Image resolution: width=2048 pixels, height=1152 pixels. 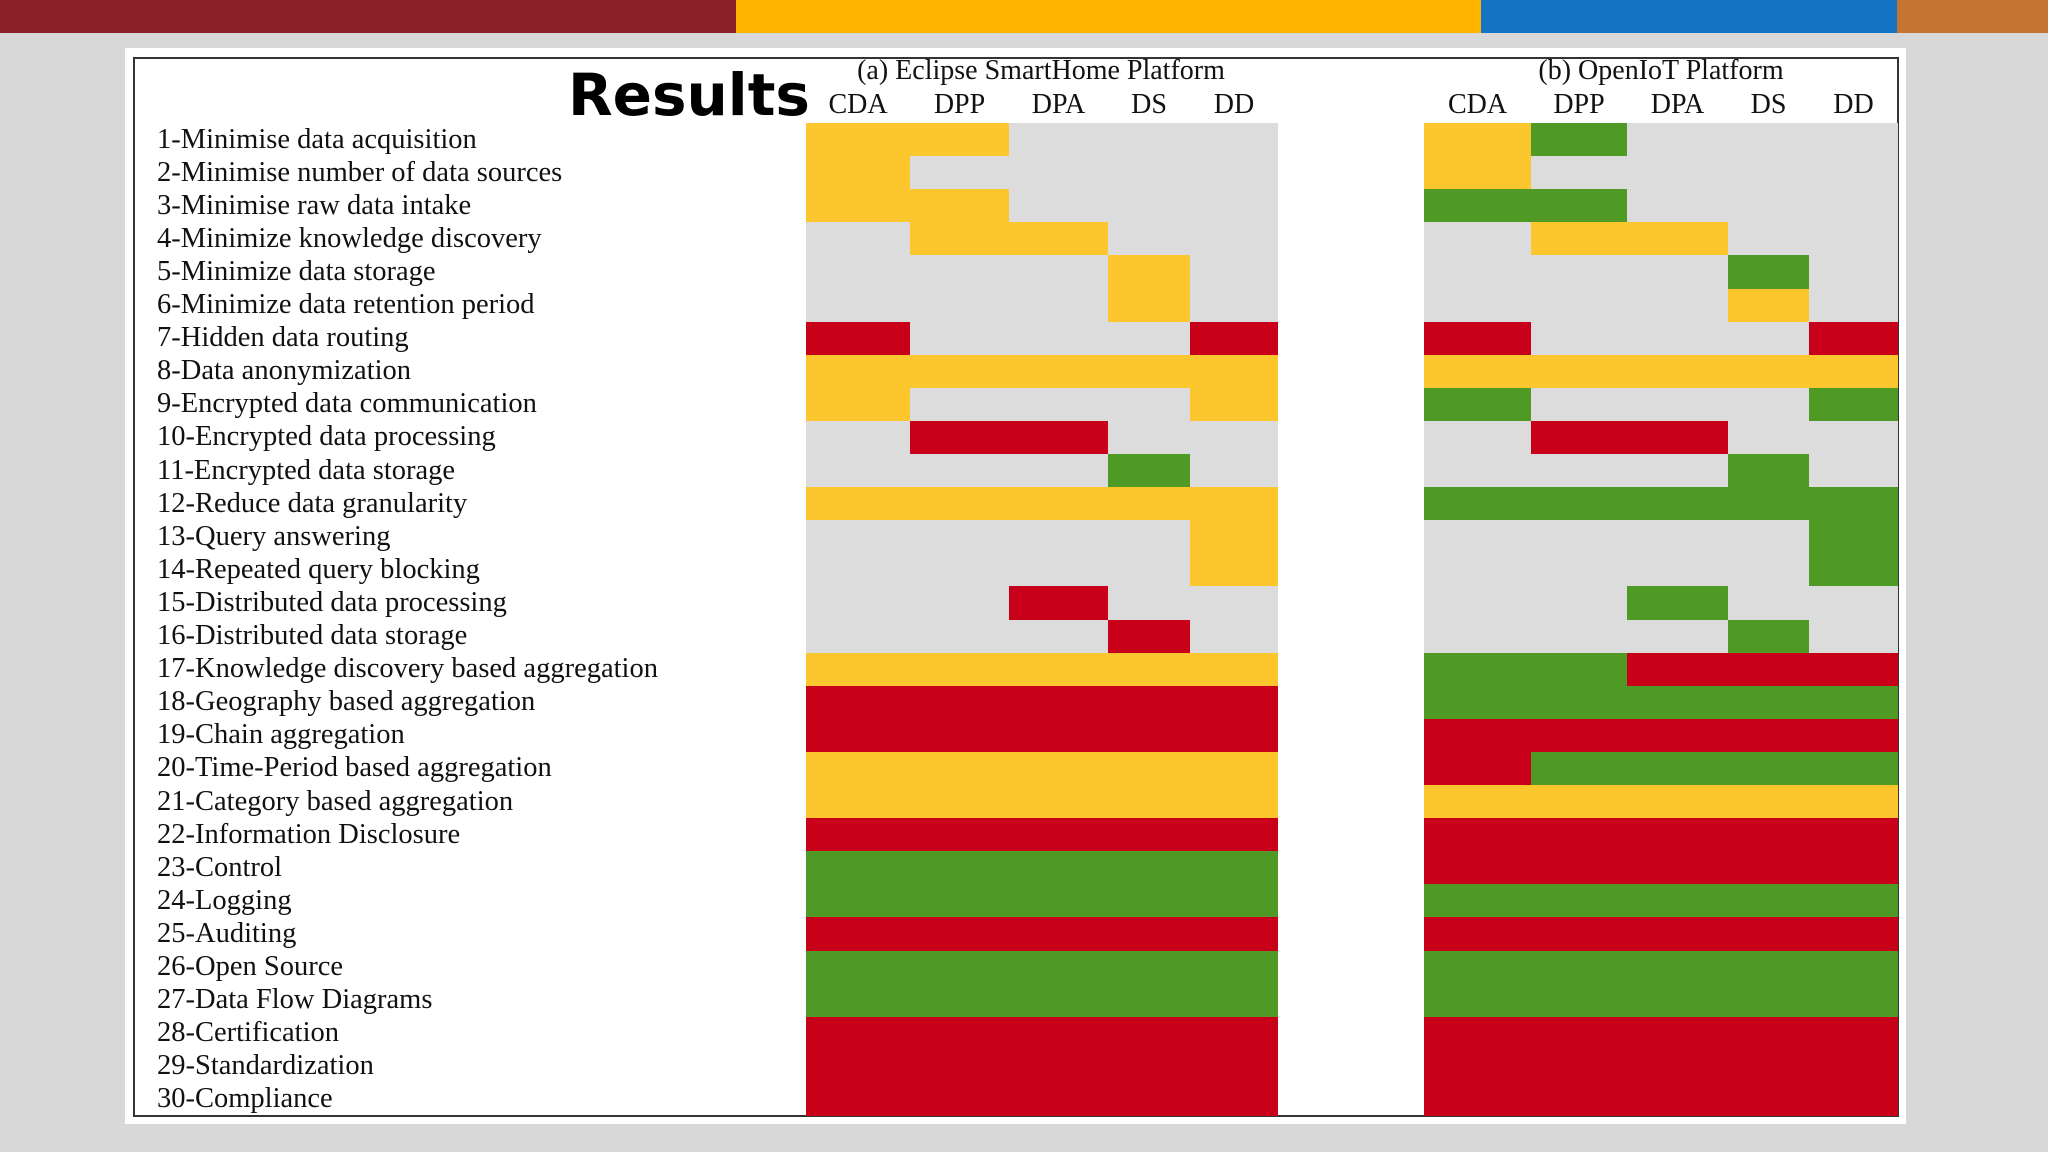 What do you see at coordinates (314, 205) in the screenshot?
I see `row-label: 3-Minimise raw data intake` at bounding box center [314, 205].